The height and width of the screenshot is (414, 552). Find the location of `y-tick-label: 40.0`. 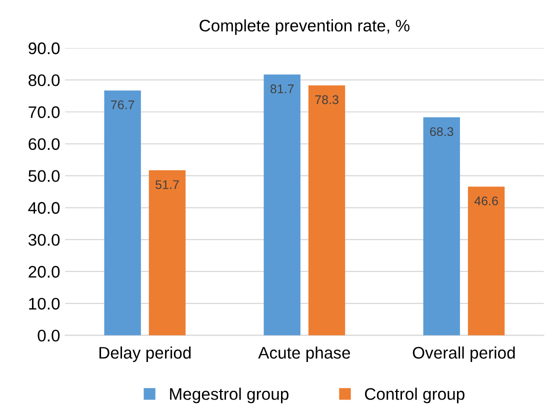

y-tick-label: 40.0 is located at coordinates (44, 208).